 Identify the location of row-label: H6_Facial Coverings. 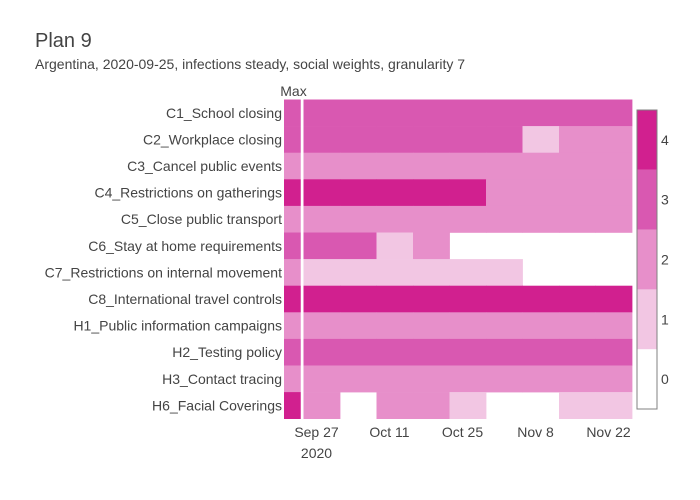
(217, 405).